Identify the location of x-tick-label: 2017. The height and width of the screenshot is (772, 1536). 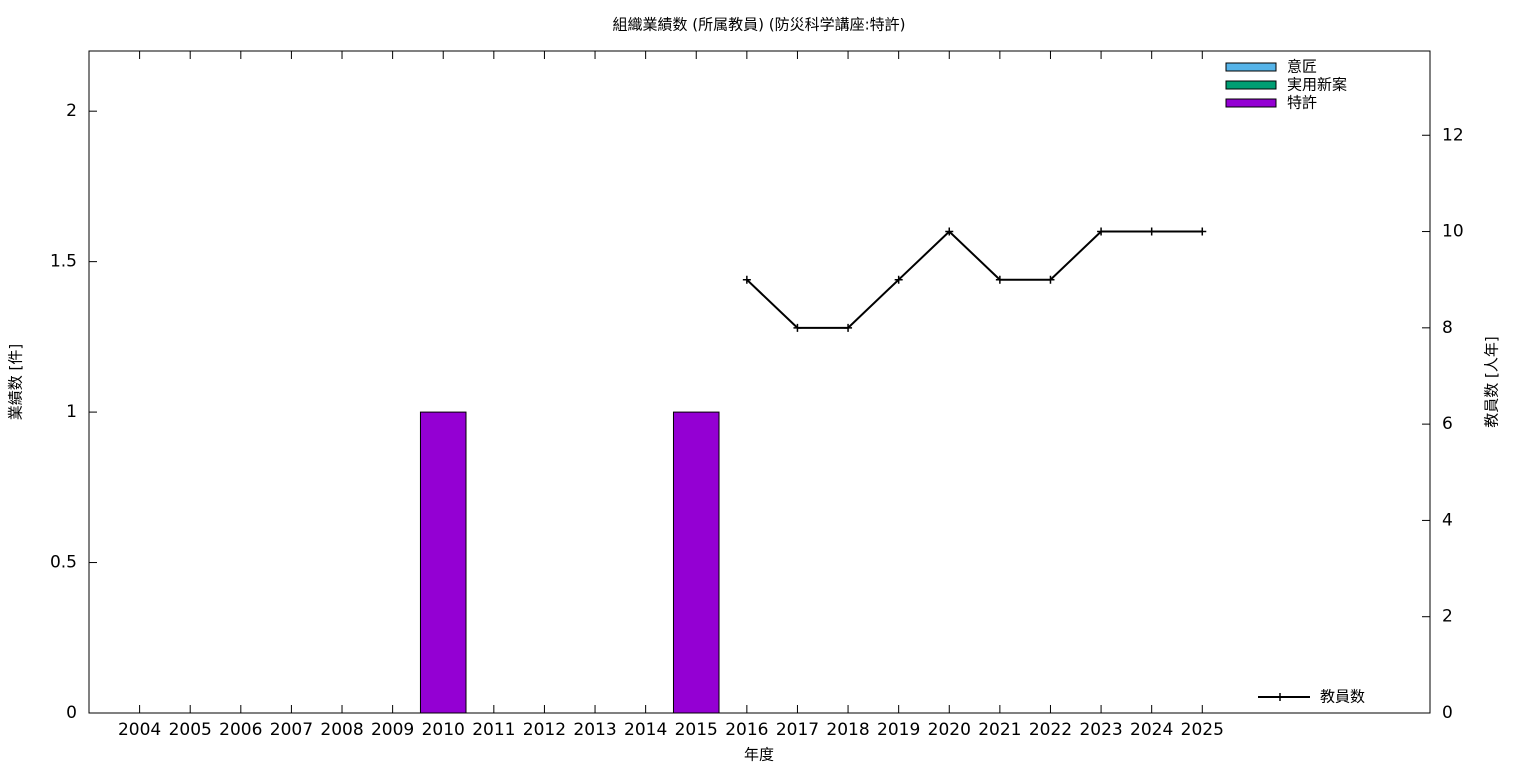
(797, 730).